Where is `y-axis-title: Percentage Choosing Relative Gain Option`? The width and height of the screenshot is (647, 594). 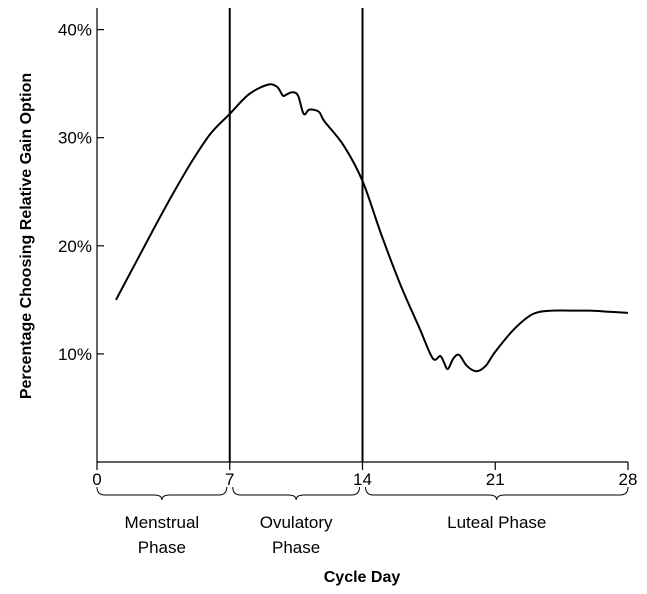
y-axis-title: Percentage Choosing Relative Gain Option is located at coordinates (26, 236).